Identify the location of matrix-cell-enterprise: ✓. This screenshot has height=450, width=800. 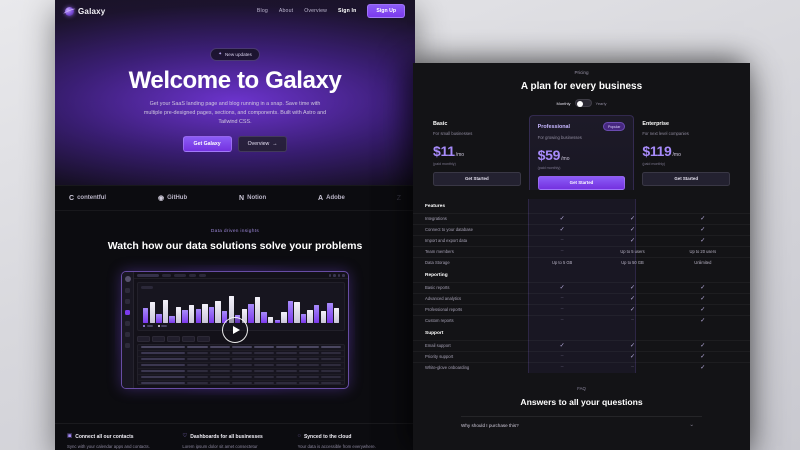
(703, 218).